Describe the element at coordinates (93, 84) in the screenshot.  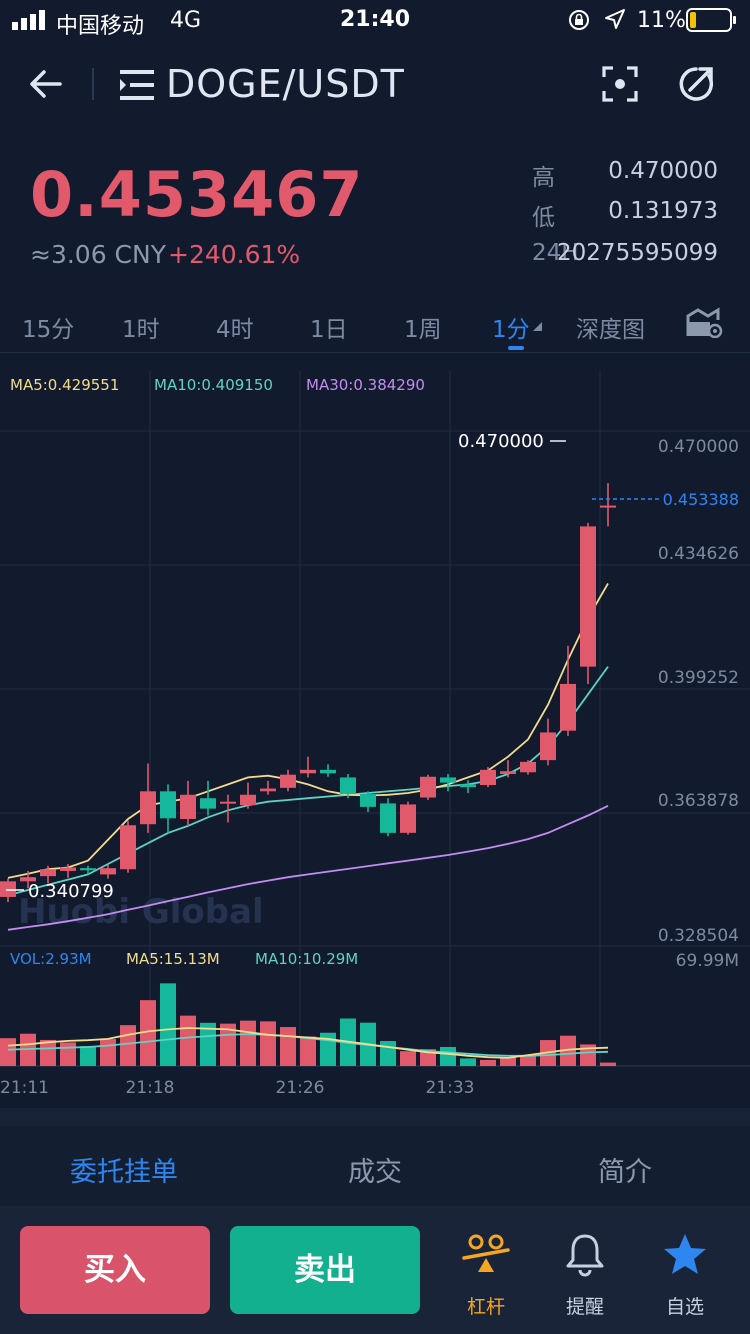
I see `header-divider` at that location.